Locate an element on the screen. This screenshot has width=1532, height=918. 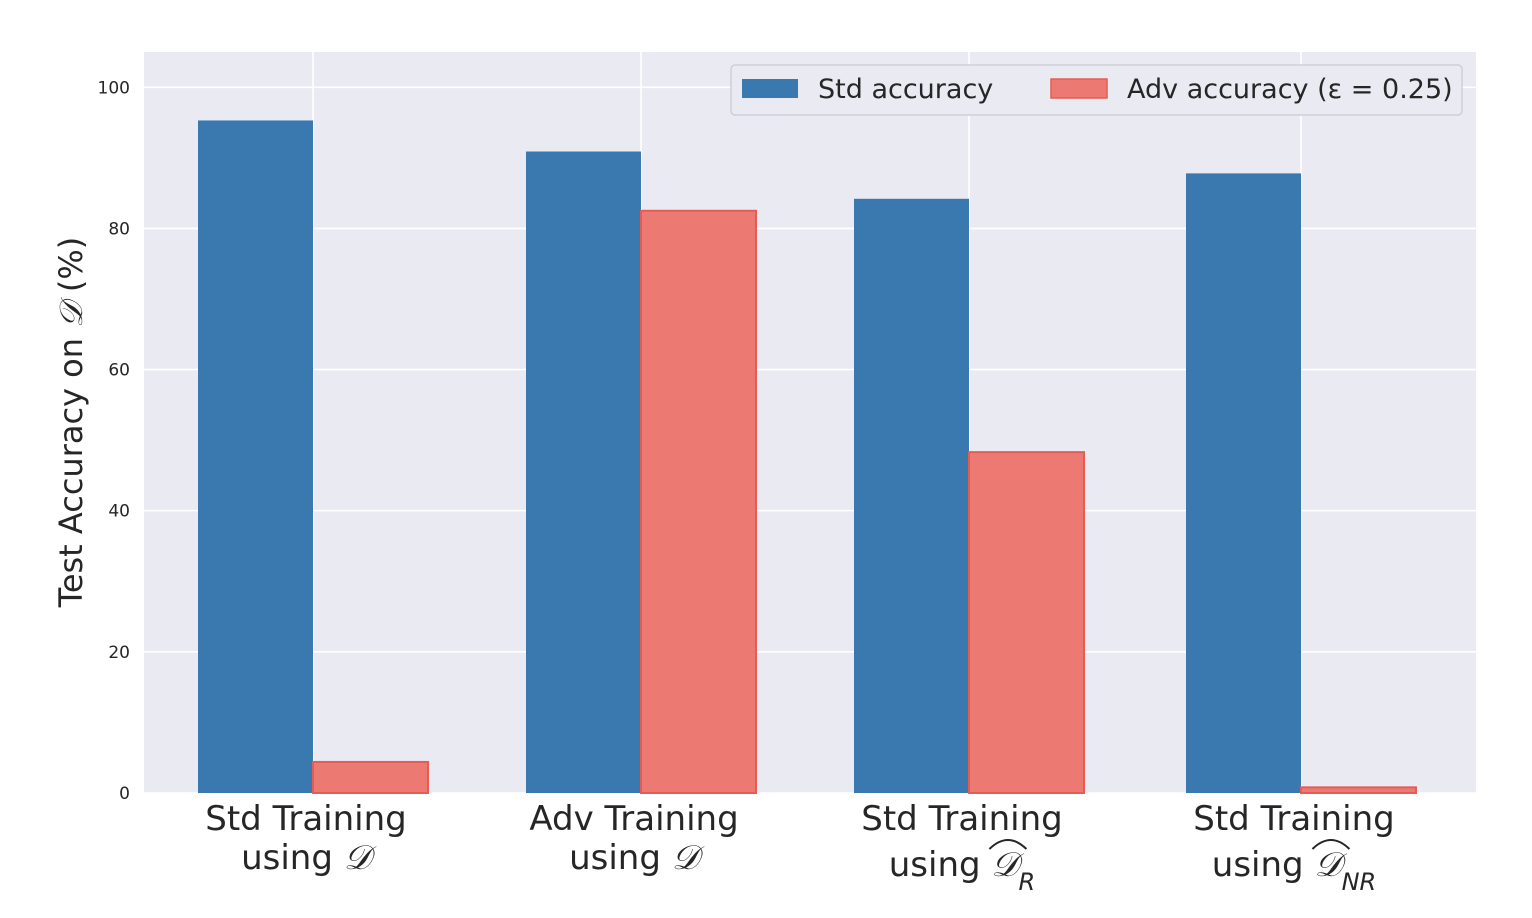
x-tick-line2: using 𝒟R is located at coordinates (962, 870).